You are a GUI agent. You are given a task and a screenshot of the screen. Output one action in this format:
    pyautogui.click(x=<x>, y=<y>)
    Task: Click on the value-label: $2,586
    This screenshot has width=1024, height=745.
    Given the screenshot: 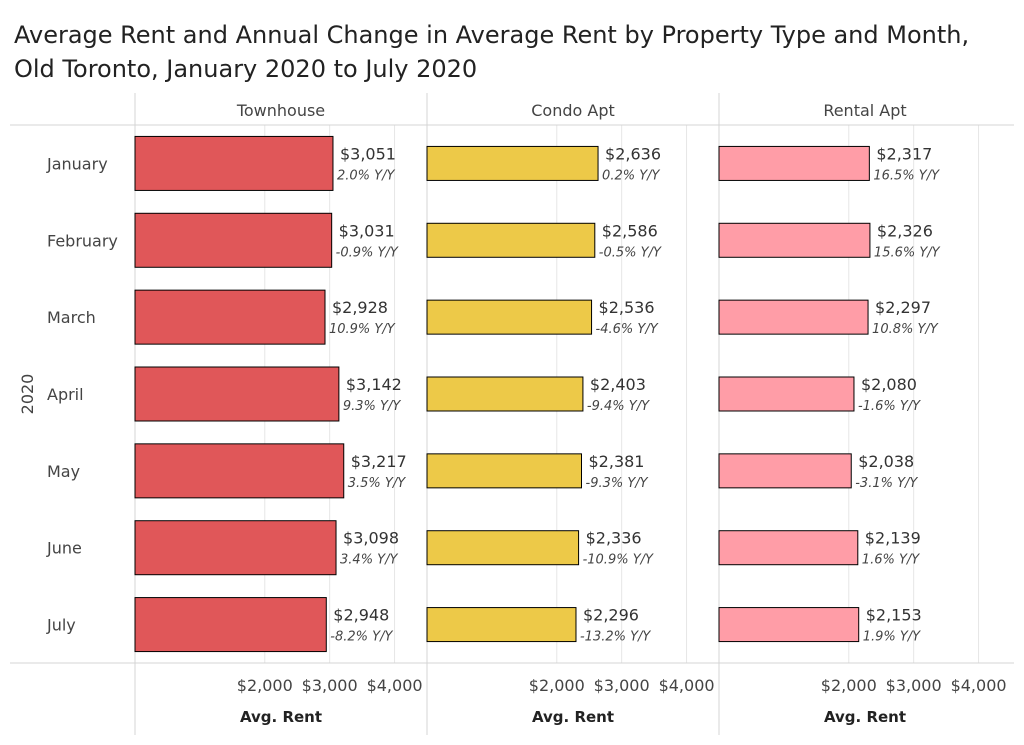 What is the action you would take?
    pyautogui.click(x=630, y=230)
    